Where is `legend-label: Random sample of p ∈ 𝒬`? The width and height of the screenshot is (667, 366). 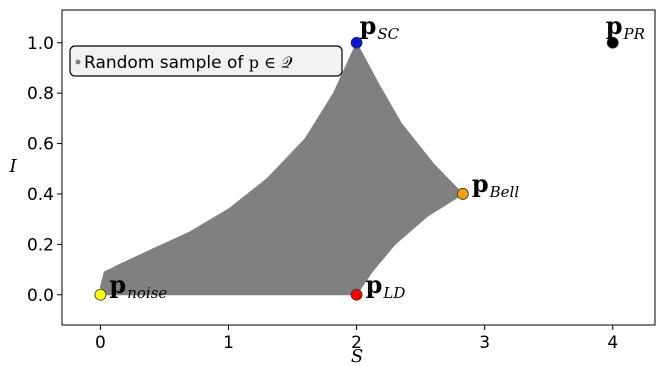
legend-label: Random sample of p ∈ 𝒬 is located at coordinates (188, 63).